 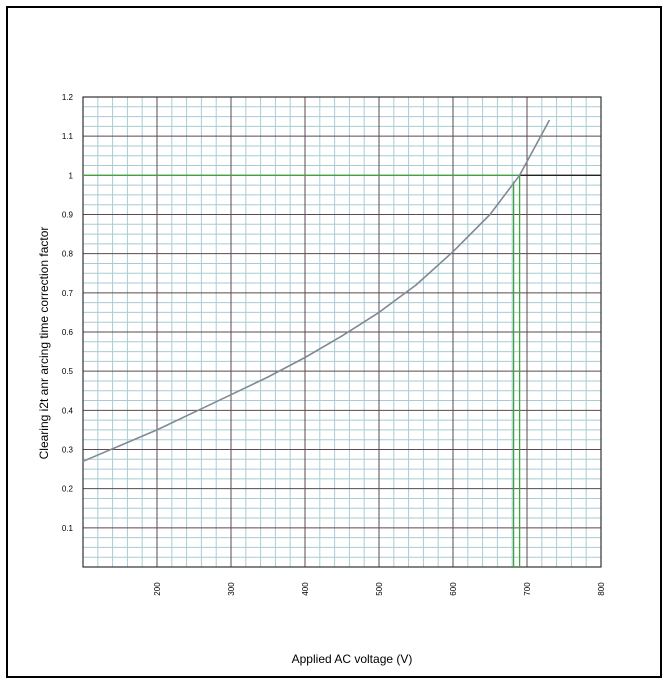 What do you see at coordinates (68, 97) in the screenshot?
I see `y-tick-label: 1.2` at bounding box center [68, 97].